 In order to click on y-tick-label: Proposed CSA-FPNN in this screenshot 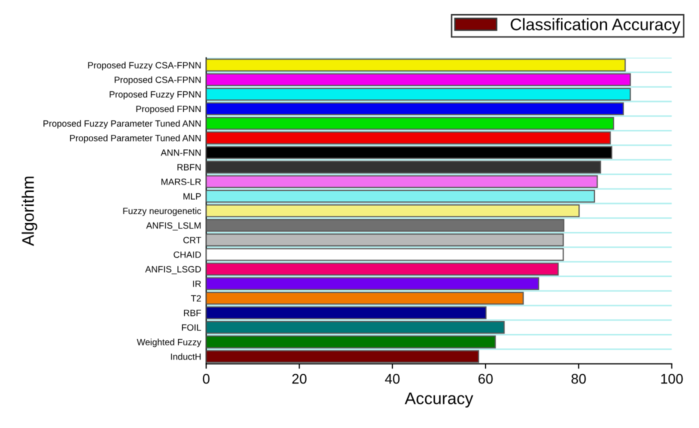, I will do `click(157, 80)`.